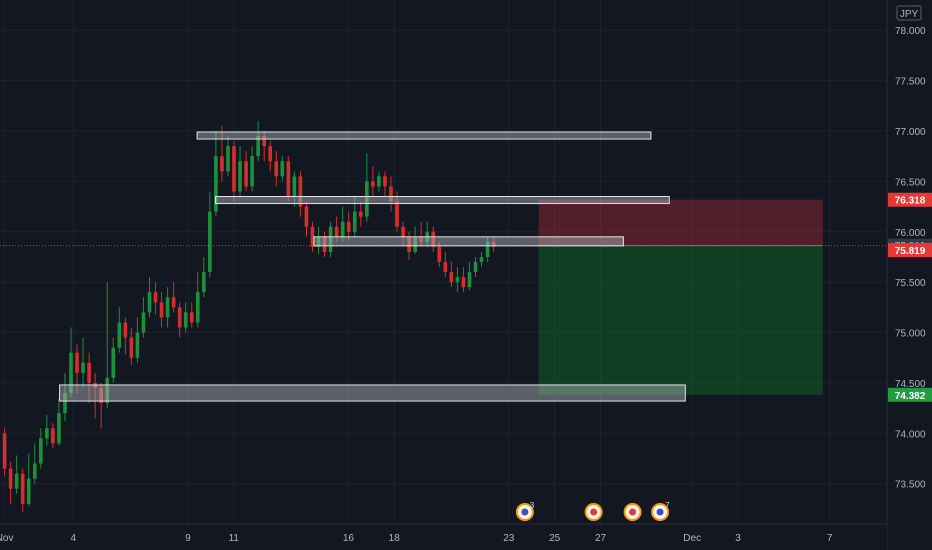  Describe the element at coordinates (910, 334) in the screenshot. I see `price-tick-label: 75.000` at that location.